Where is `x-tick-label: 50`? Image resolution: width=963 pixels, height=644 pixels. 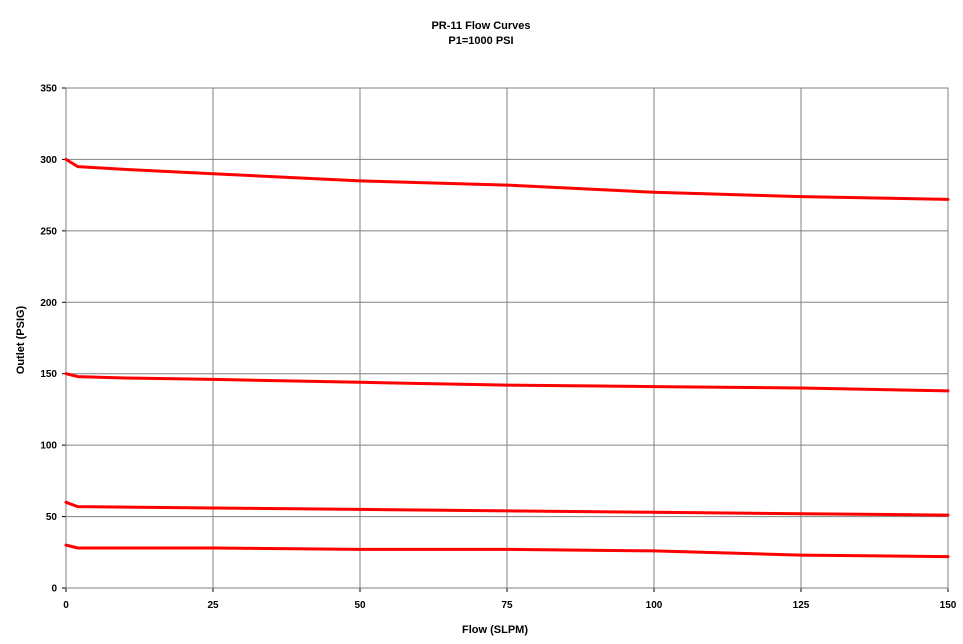
x-tick-label: 50 is located at coordinates (360, 605).